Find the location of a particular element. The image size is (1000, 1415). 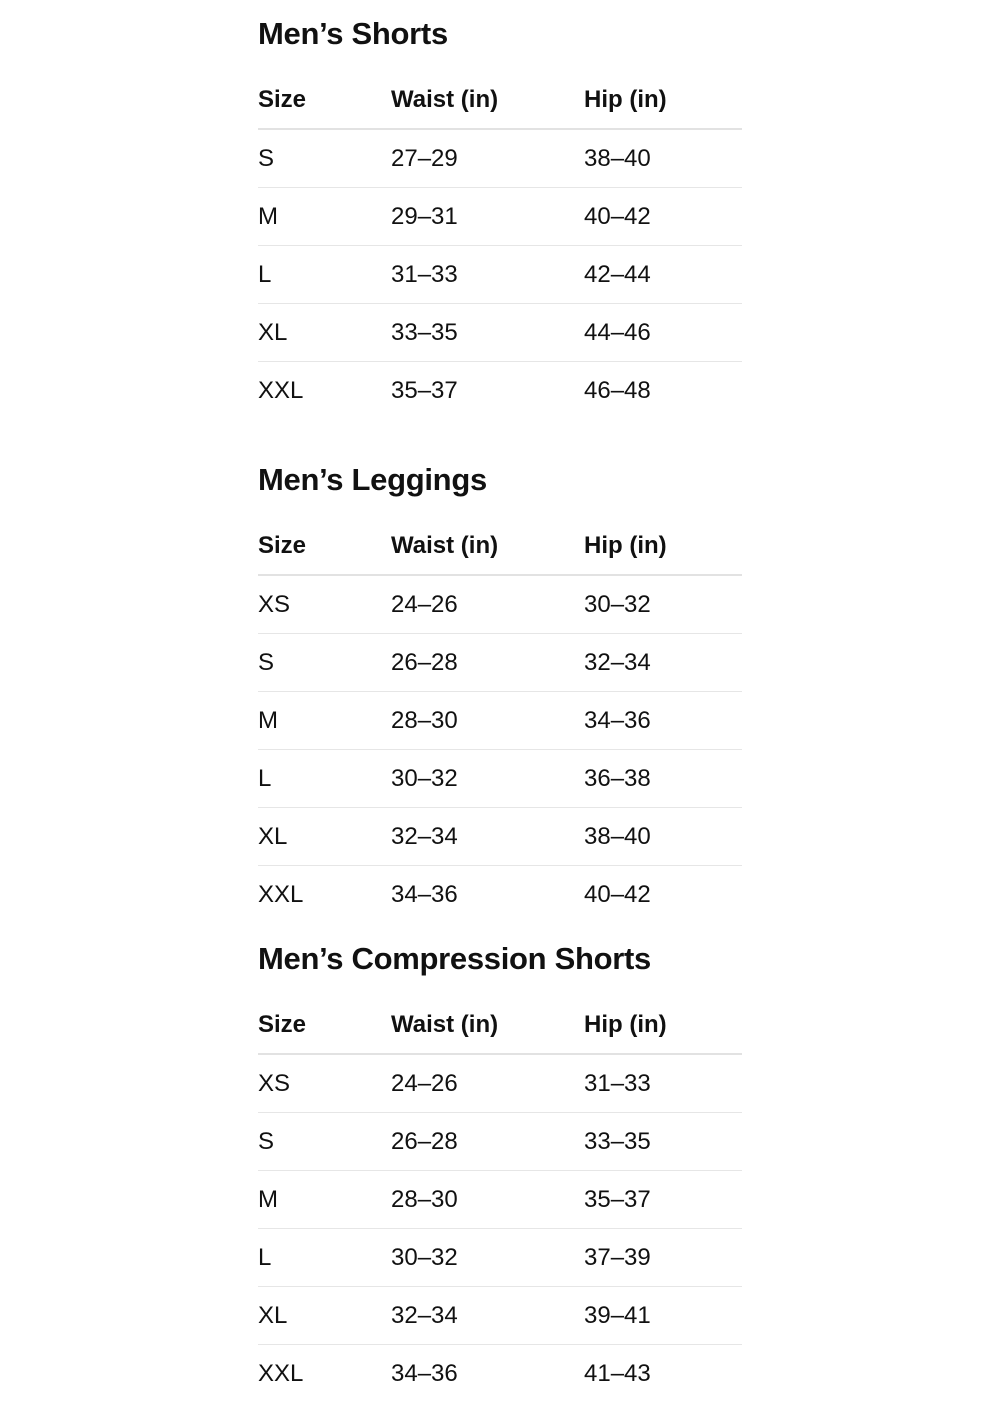

table-cell: 44–46 is located at coordinates (617, 332).